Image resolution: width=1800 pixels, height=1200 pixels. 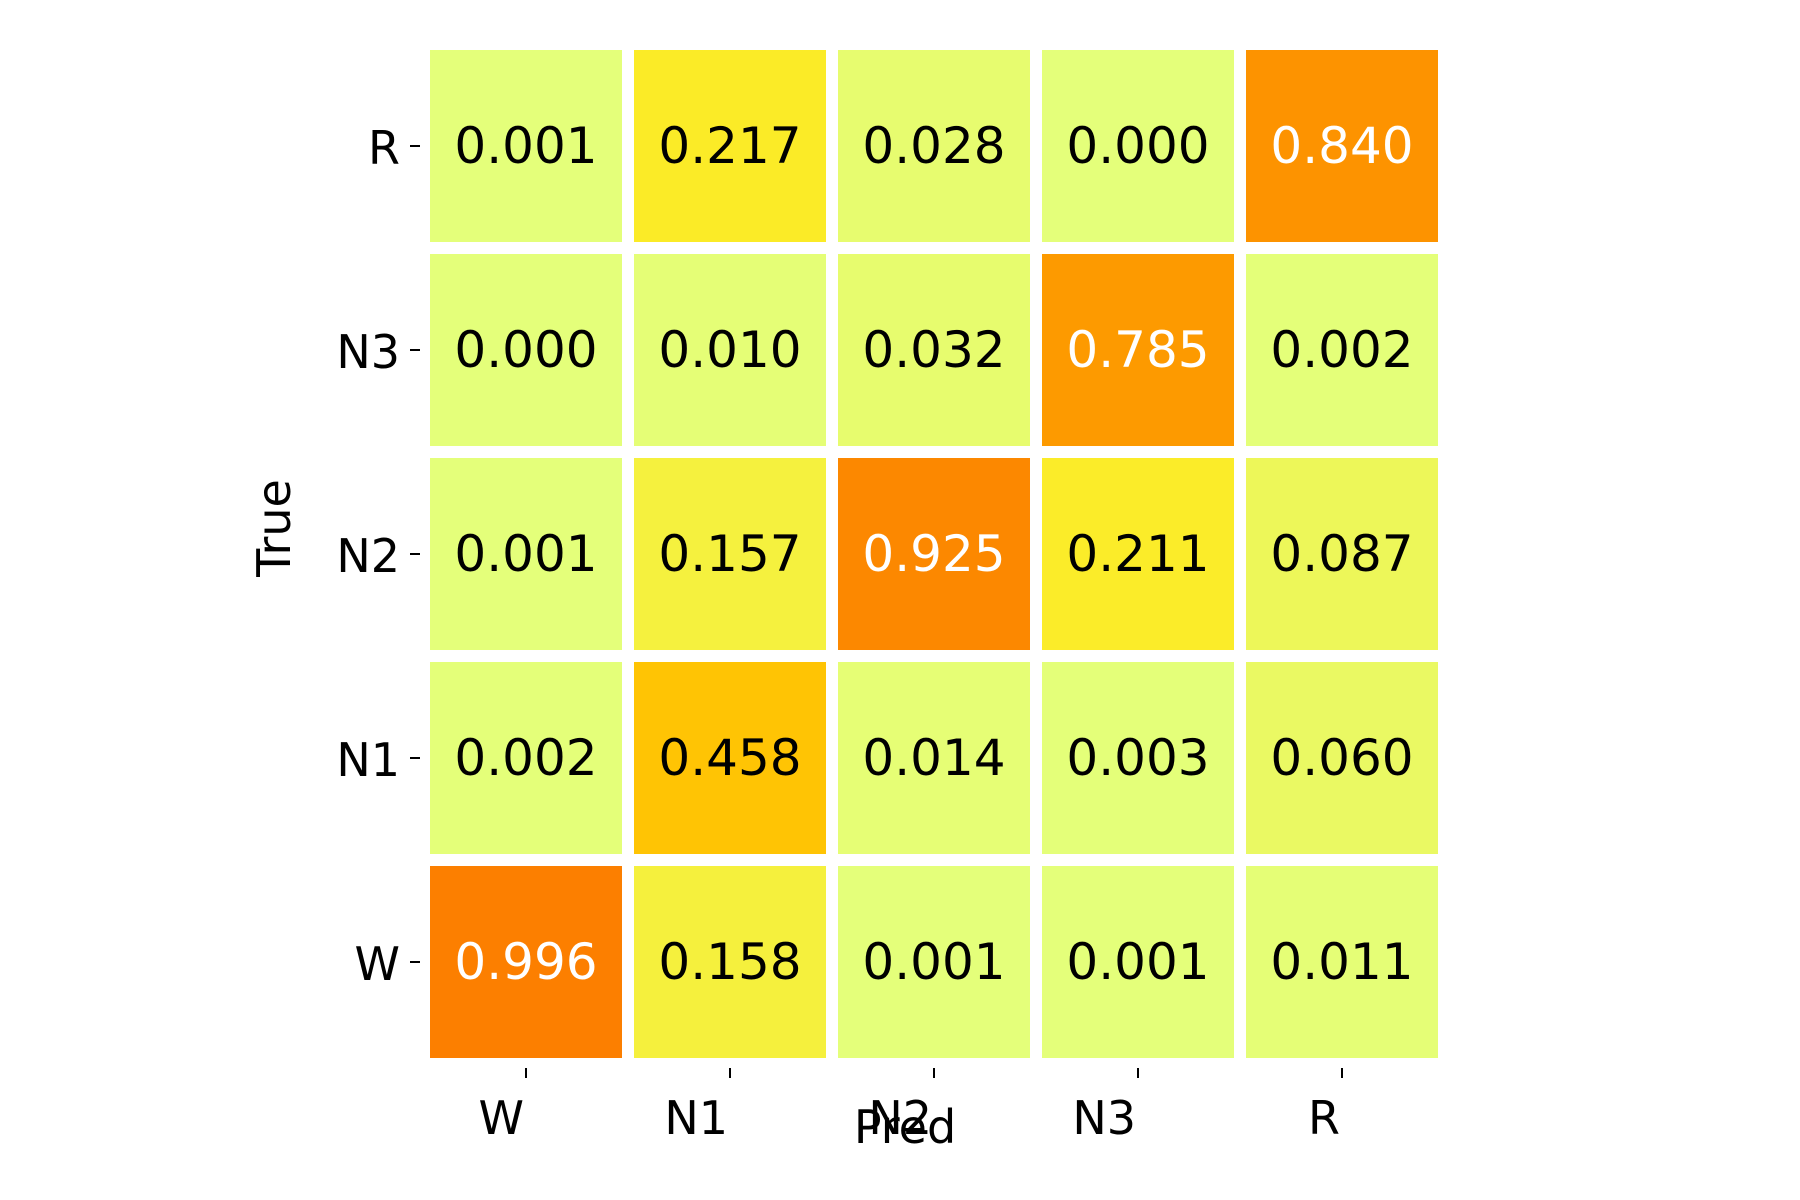 I want to click on y-tick-label: N2, so click(x=368, y=556).